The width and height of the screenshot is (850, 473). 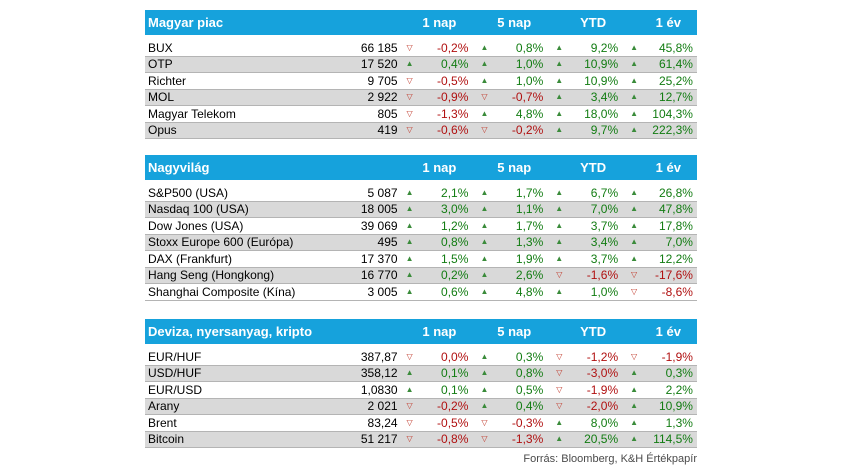 What do you see at coordinates (529, 291) in the screenshot?
I see `change-value: 4,8%` at bounding box center [529, 291].